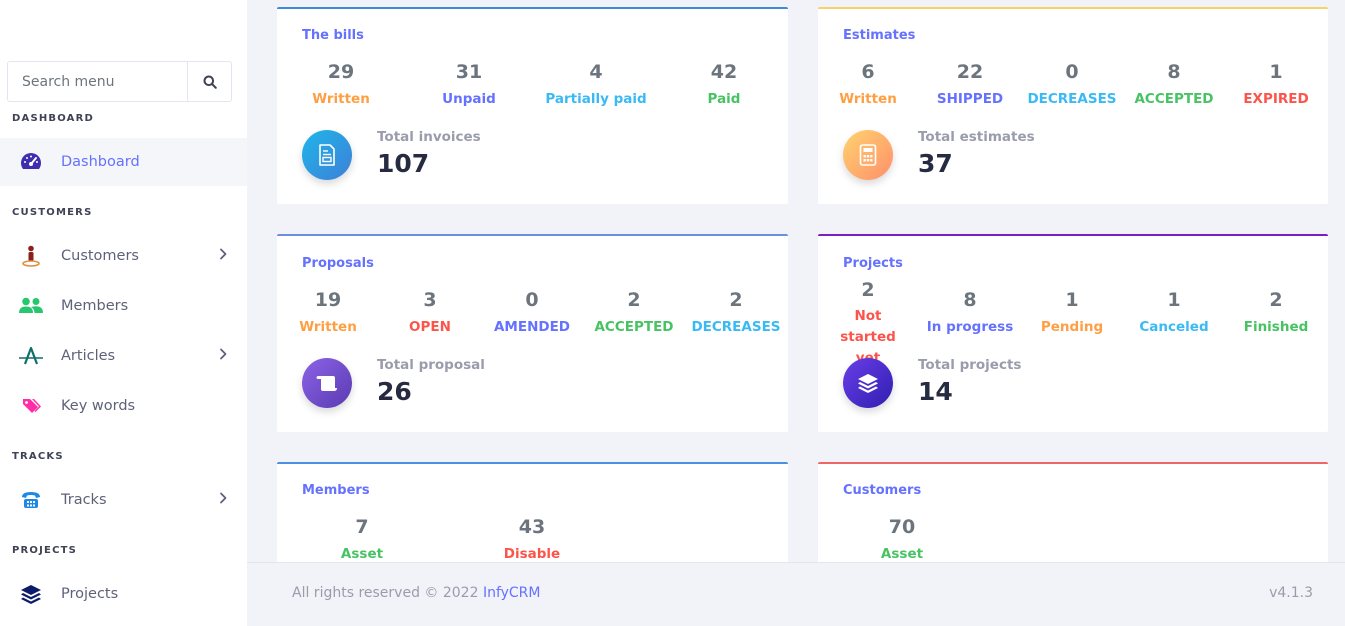 The height and width of the screenshot is (626, 1345). What do you see at coordinates (327, 155) in the screenshot?
I see `invoice-icon` at bounding box center [327, 155].